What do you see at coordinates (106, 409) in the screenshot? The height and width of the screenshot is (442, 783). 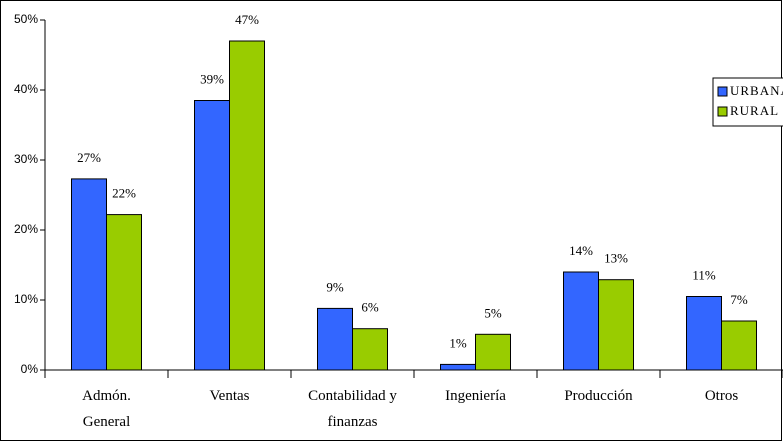 I see `x-tick-label: Admón. General` at bounding box center [106, 409].